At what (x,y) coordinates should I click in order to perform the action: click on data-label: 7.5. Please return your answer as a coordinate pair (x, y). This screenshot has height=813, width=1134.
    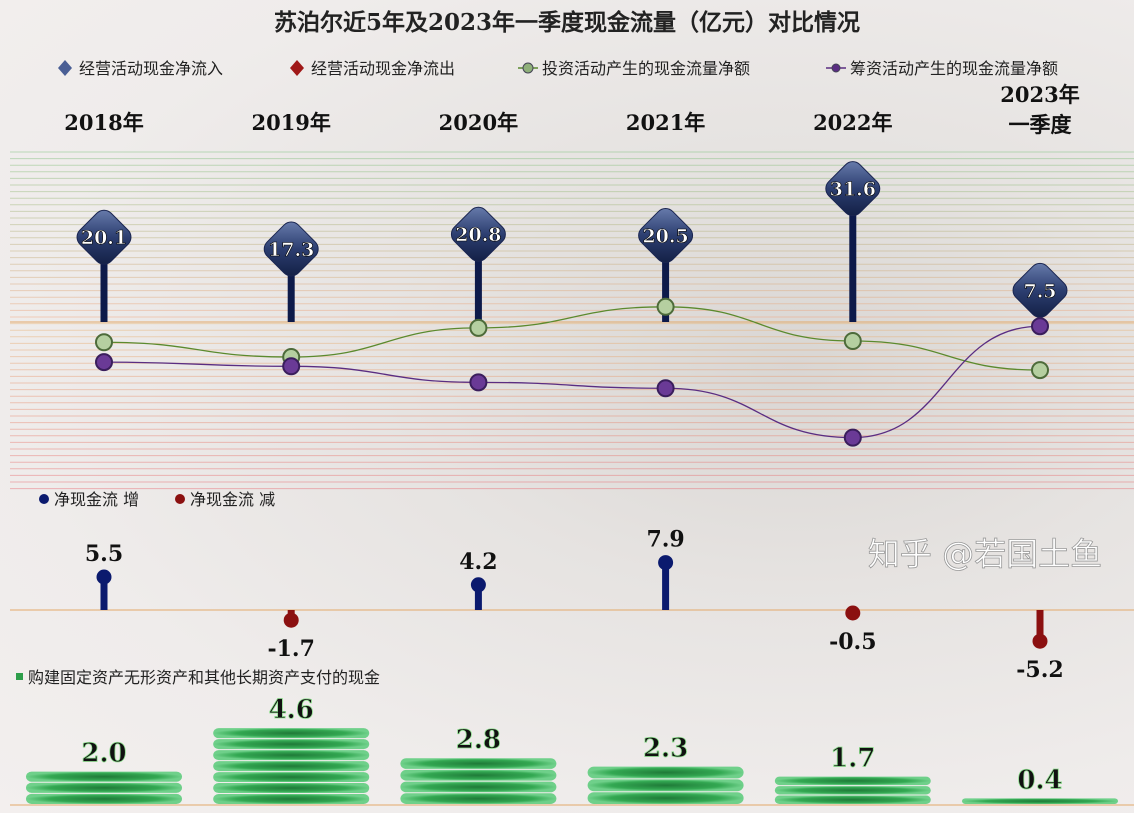
    Looking at the image, I should click on (1039, 291).